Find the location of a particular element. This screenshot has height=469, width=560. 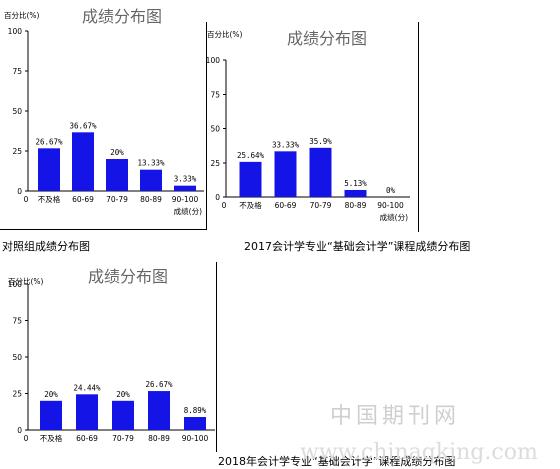

data-label: 13.33% is located at coordinates (151, 163).